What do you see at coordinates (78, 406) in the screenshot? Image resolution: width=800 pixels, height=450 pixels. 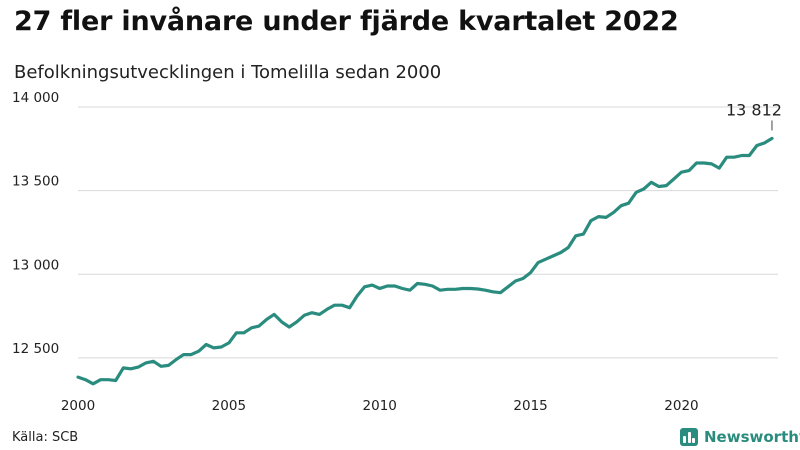 I see `x-tick-label: 2000` at bounding box center [78, 406].